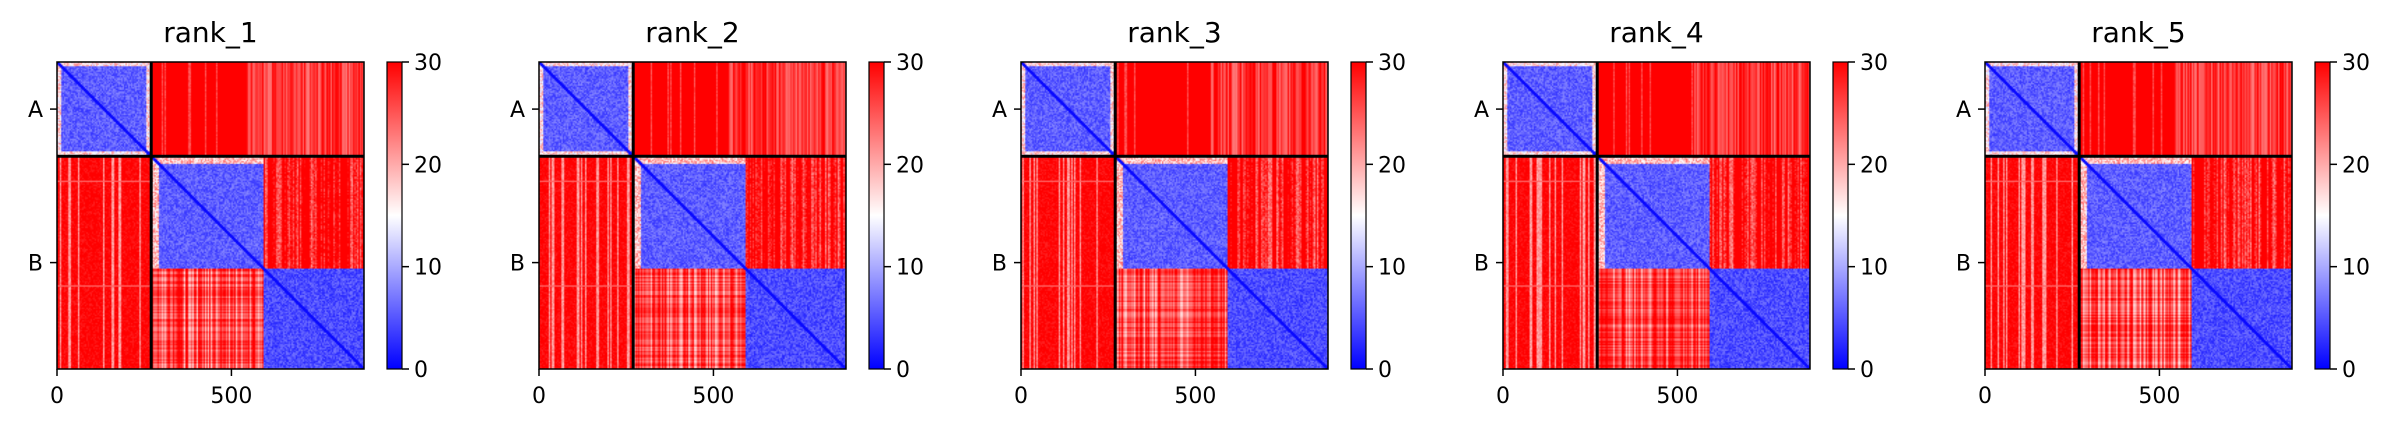 The height and width of the screenshot is (438, 2401). What do you see at coordinates (1174, 32) in the screenshot?
I see `panel-title: rank_3` at bounding box center [1174, 32].